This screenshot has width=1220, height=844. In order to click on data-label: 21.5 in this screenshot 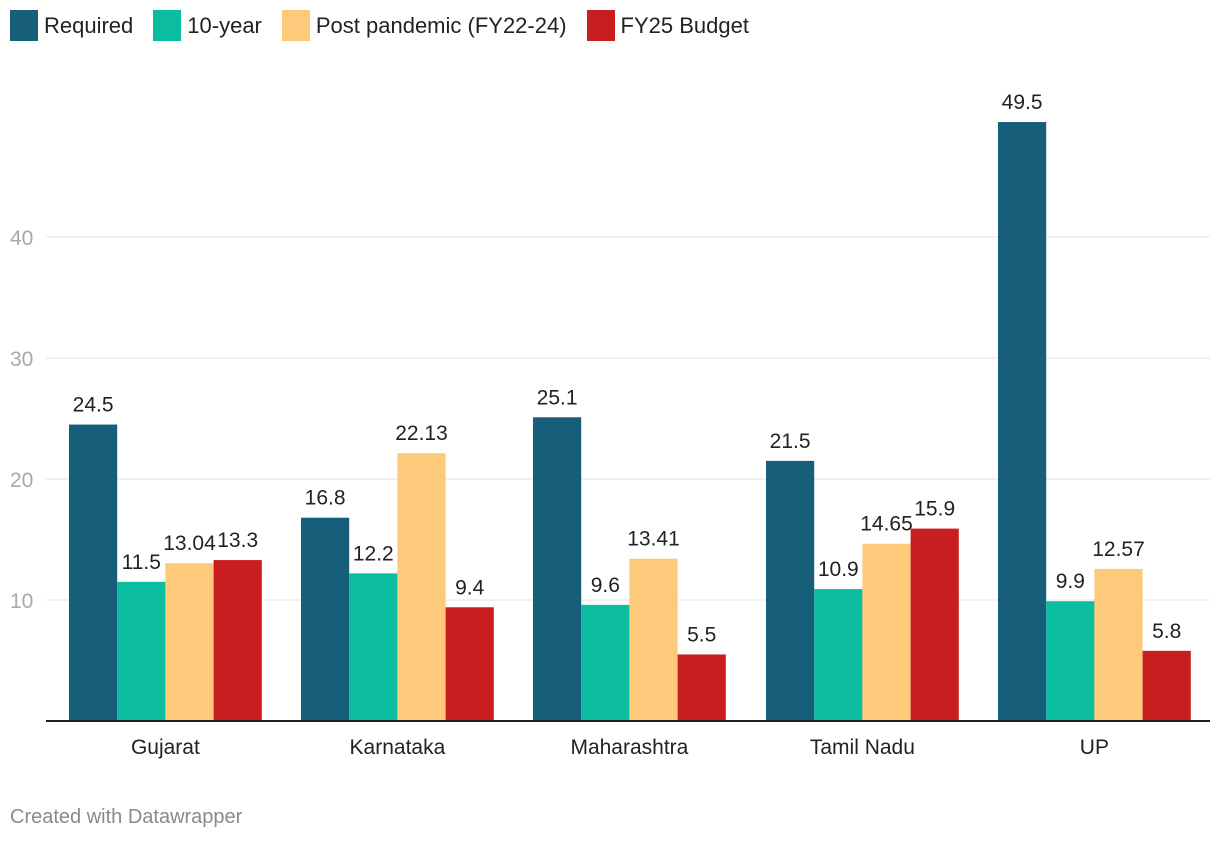, I will do `click(790, 441)`.